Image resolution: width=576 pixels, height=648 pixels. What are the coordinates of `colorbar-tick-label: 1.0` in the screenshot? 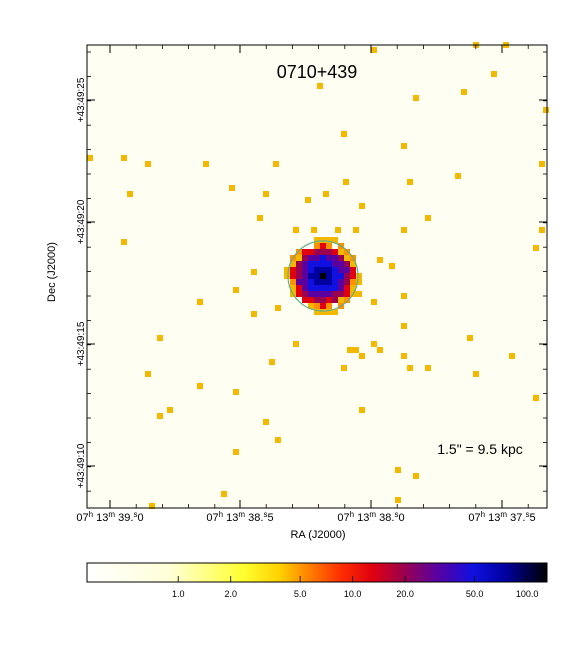 It's located at (178, 594).